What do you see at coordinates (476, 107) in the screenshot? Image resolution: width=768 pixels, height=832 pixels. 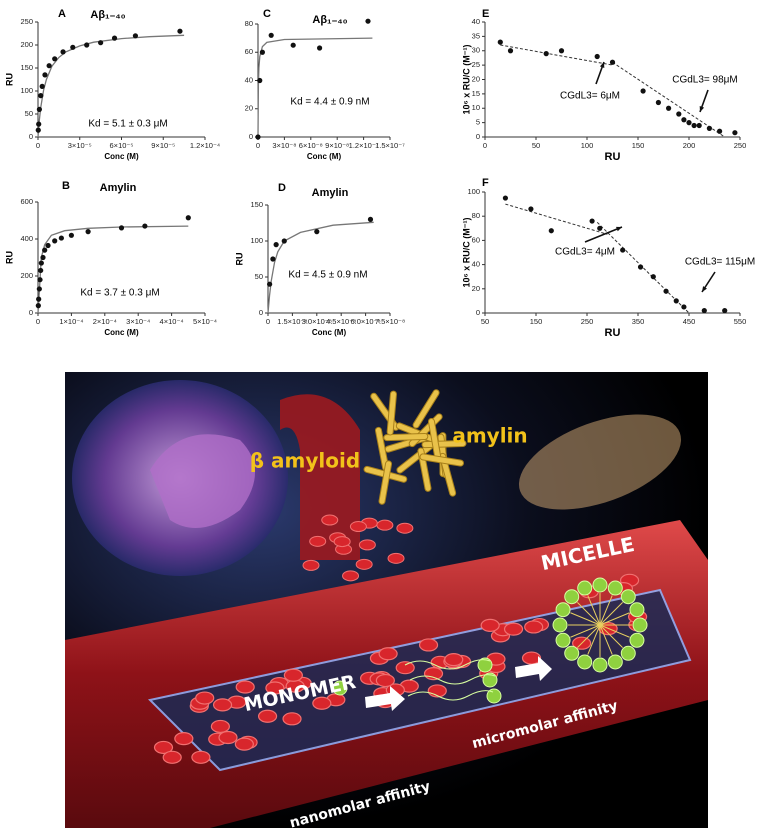 I see `y-tick-label: 10` at bounding box center [476, 107].